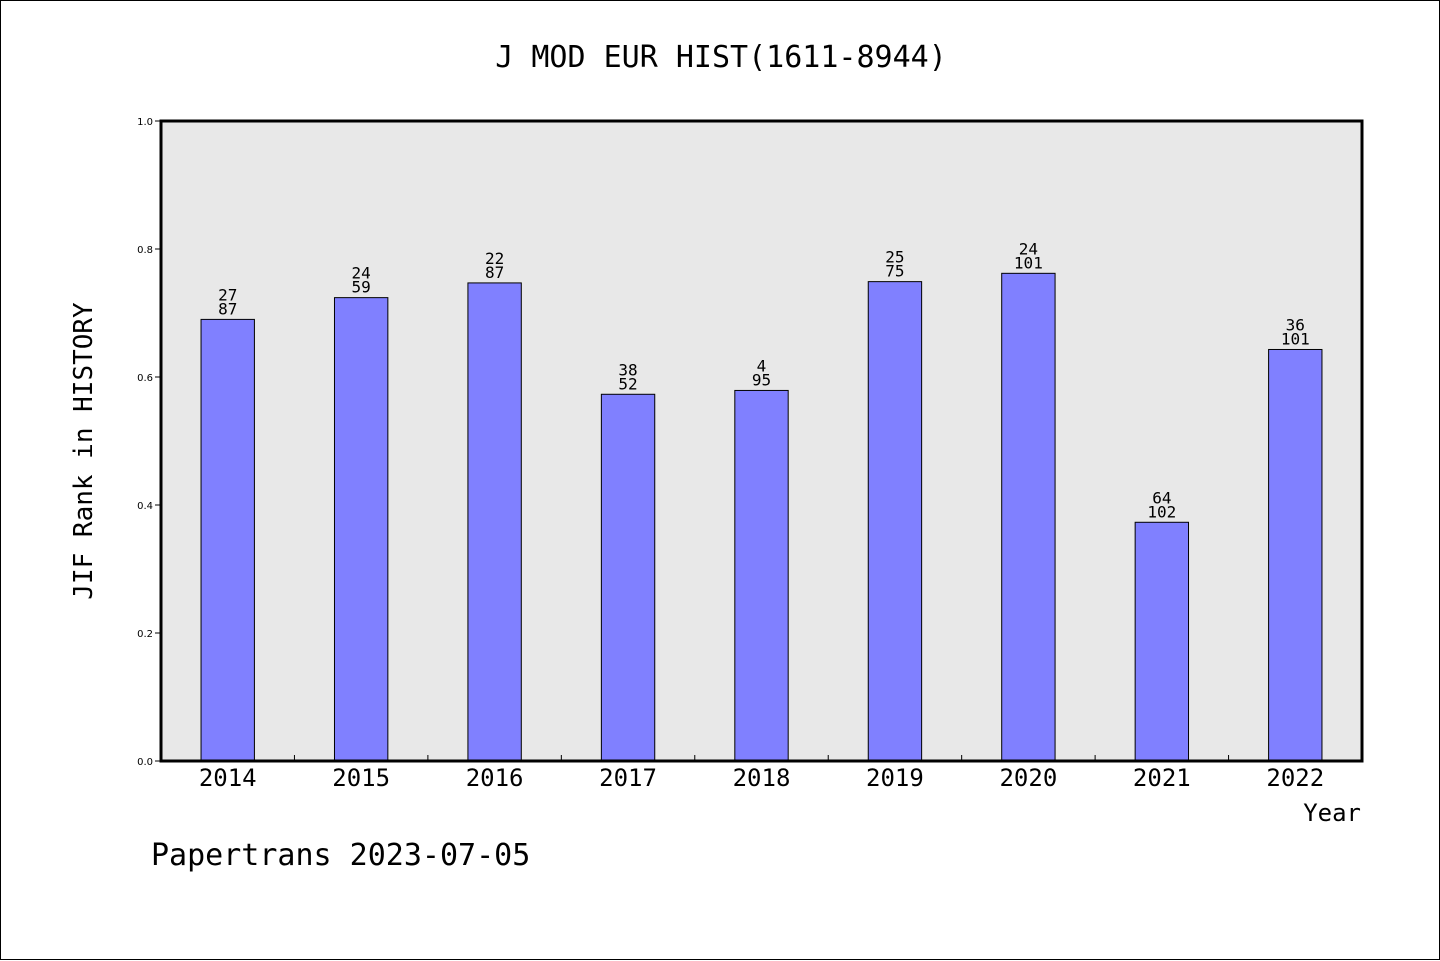  I want to click on bar-total-label: 75, so click(894, 271).